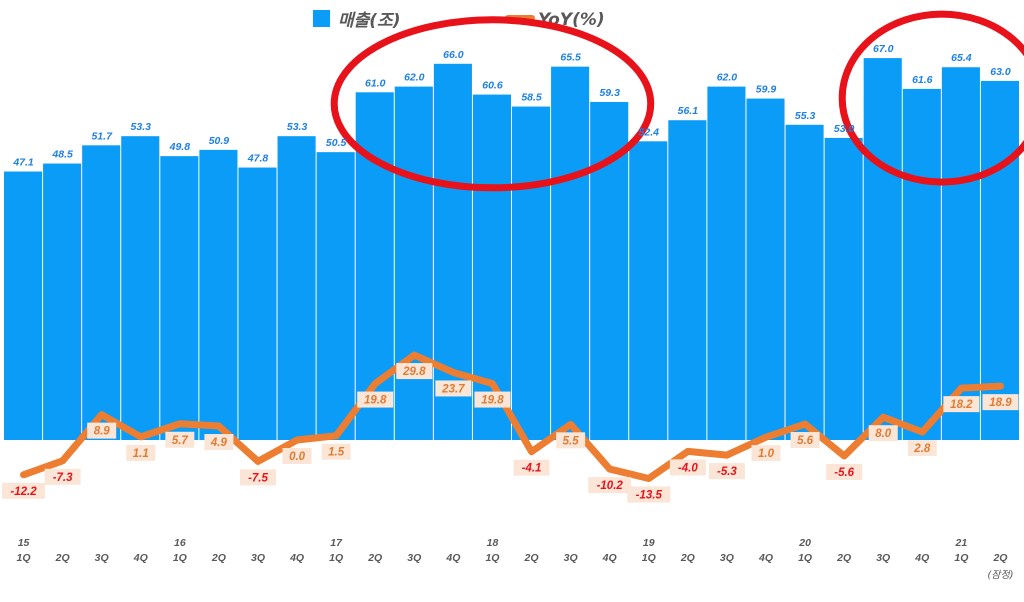 The width and height of the screenshot is (1024, 602). I want to click on yoy-value-label: 1.0, so click(766, 454).